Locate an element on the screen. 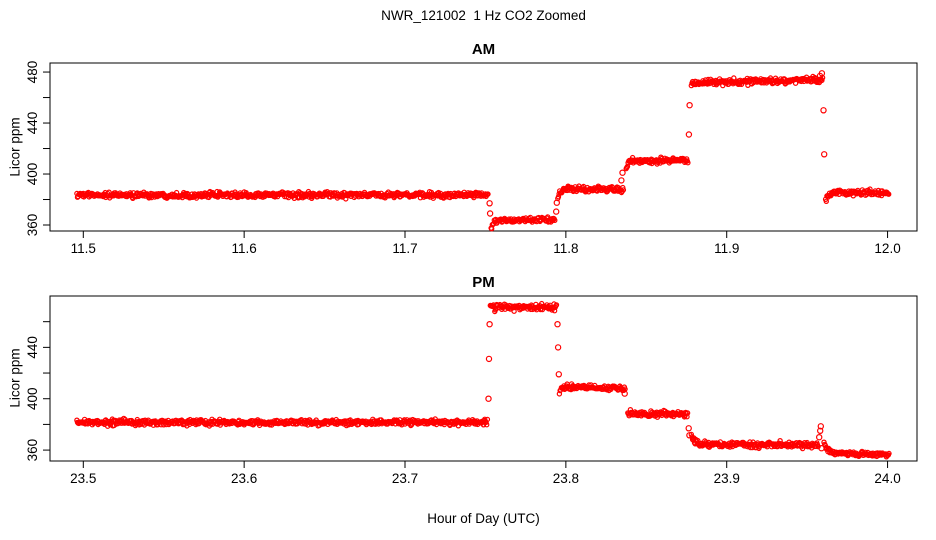  x-axis-label: Hour of Day (UTC) is located at coordinates (483, 518).